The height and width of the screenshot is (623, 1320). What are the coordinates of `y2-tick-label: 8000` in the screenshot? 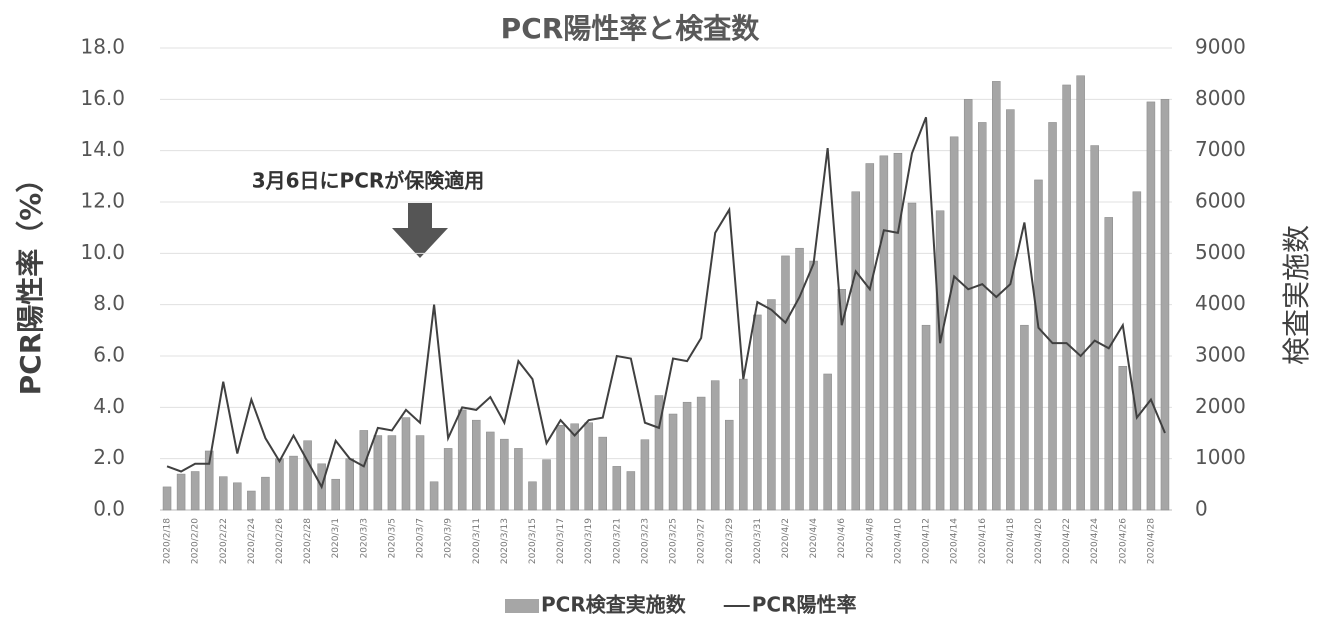 It's located at (1220, 98).